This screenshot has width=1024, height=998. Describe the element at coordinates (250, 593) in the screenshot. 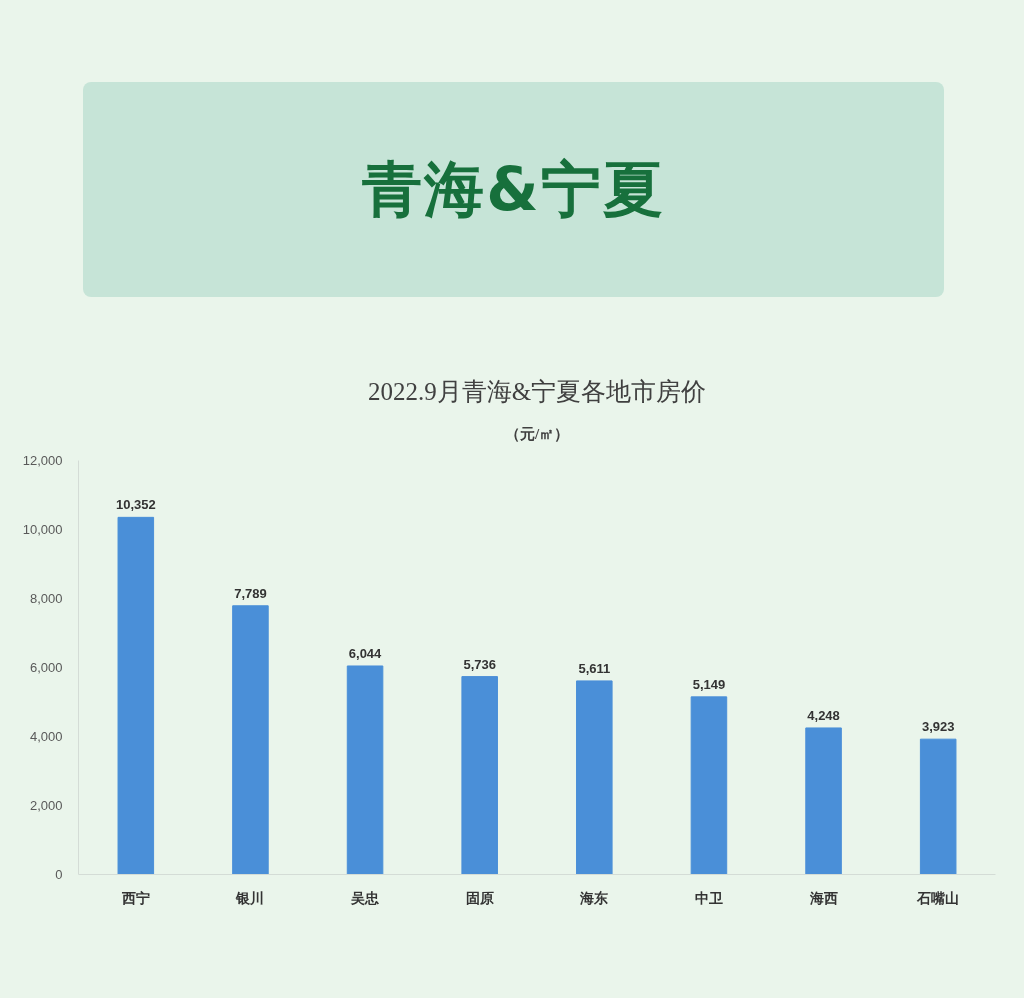

I see `data-label: 7,789` at that location.